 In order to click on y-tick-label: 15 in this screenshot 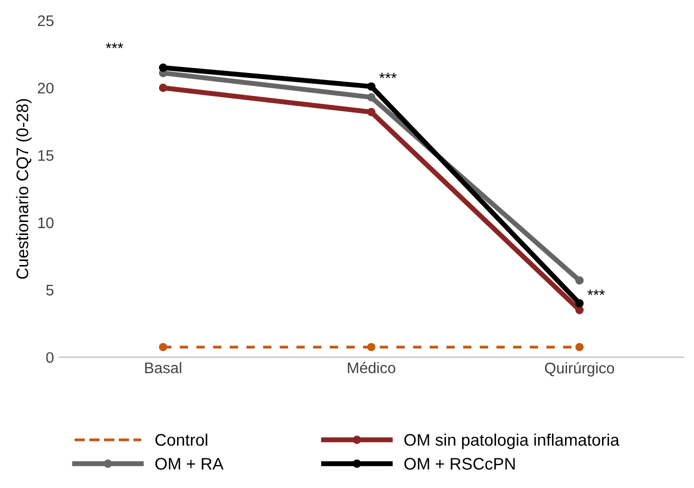, I will do `click(46, 155)`.